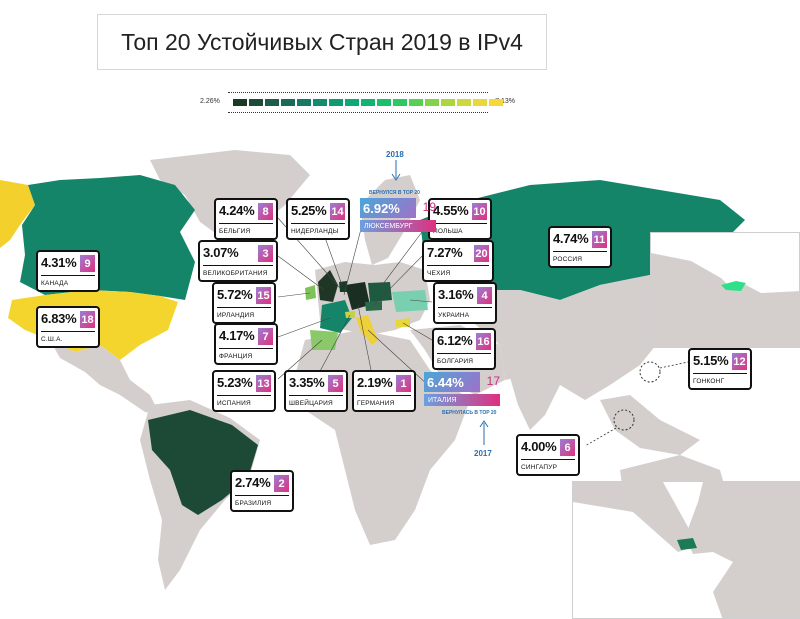  Describe the element at coordinates (462, 400) in the screenshot. I see `italy-name: ИТАЛИЯ` at that location.